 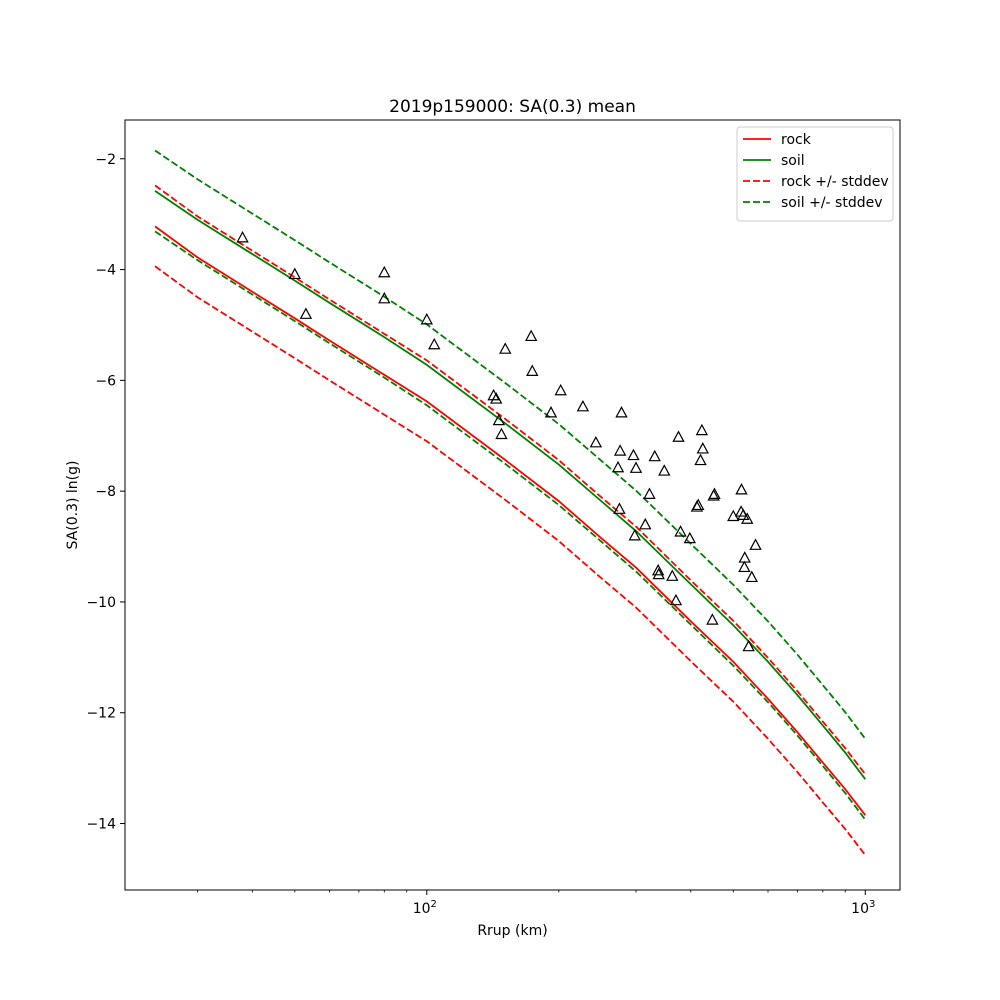 What do you see at coordinates (73, 505) in the screenshot?
I see `y-axis-label: SA(0.3) ln(g)` at bounding box center [73, 505].